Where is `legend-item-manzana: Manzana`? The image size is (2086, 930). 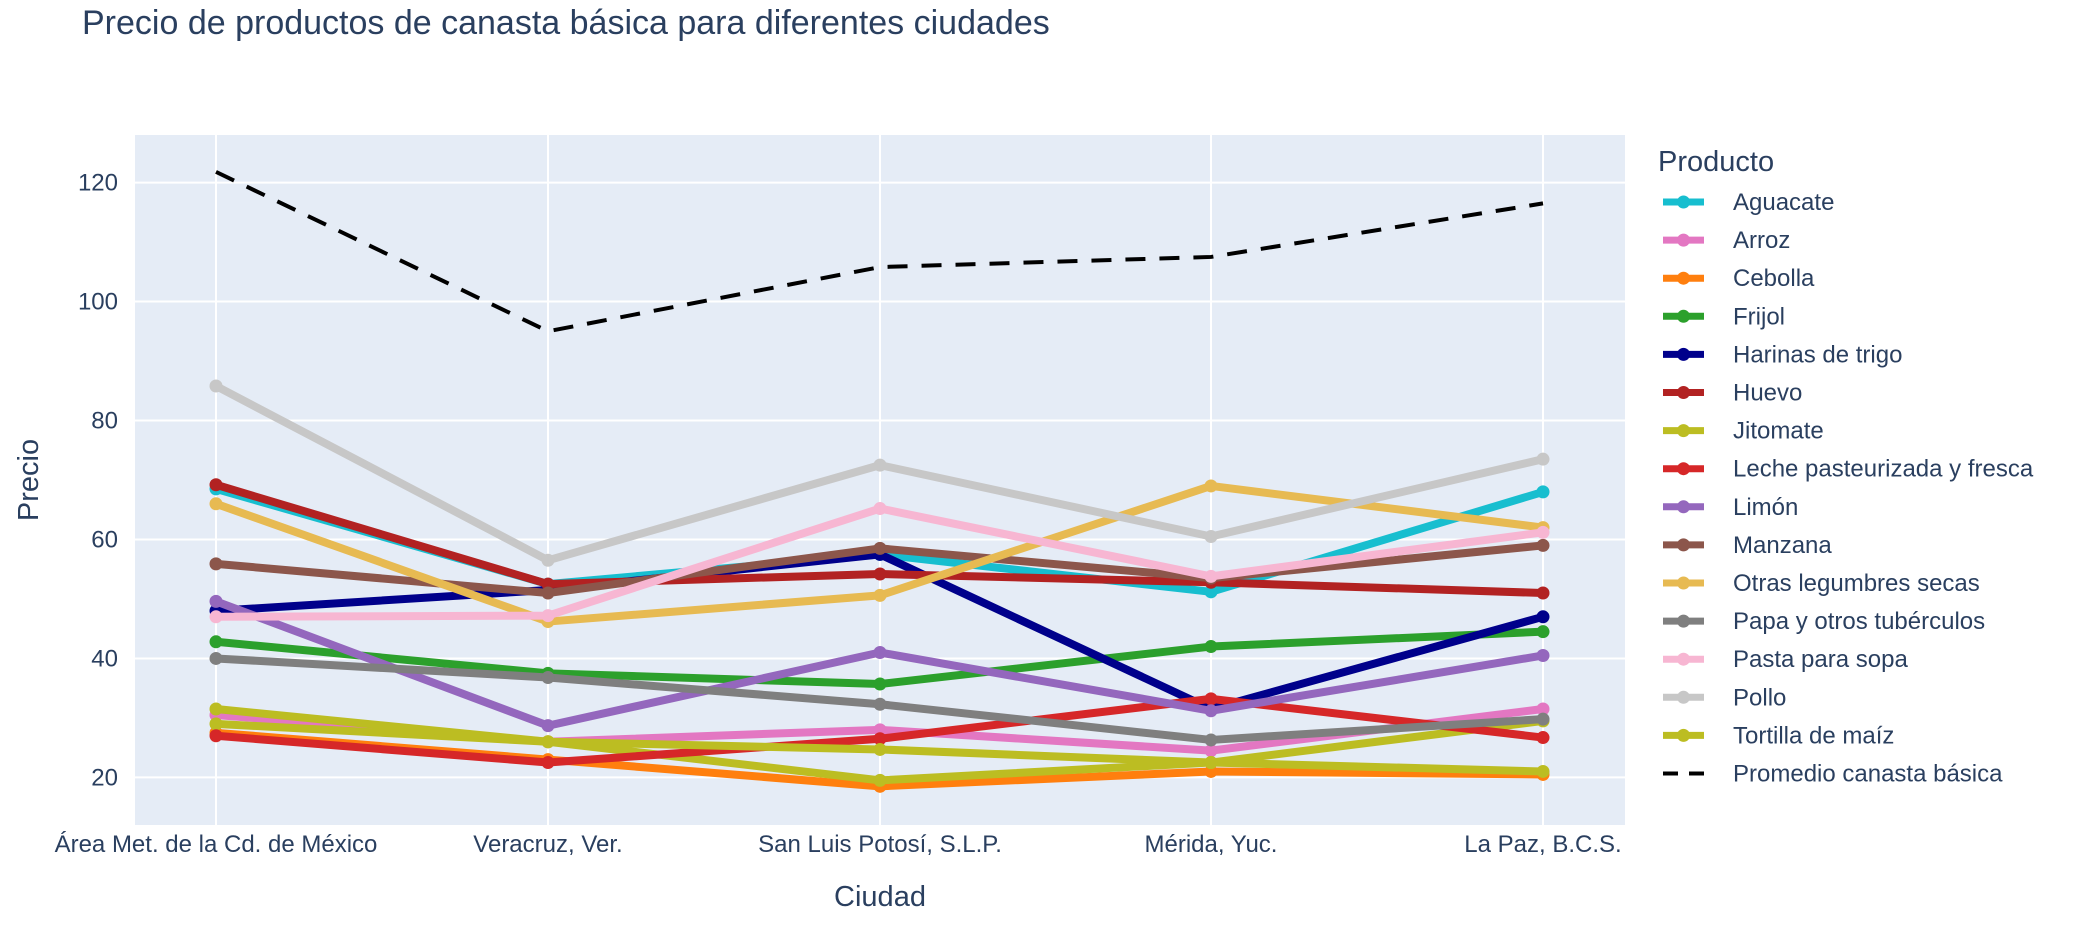 legend-item-manzana: Manzana is located at coordinates (1747, 545).